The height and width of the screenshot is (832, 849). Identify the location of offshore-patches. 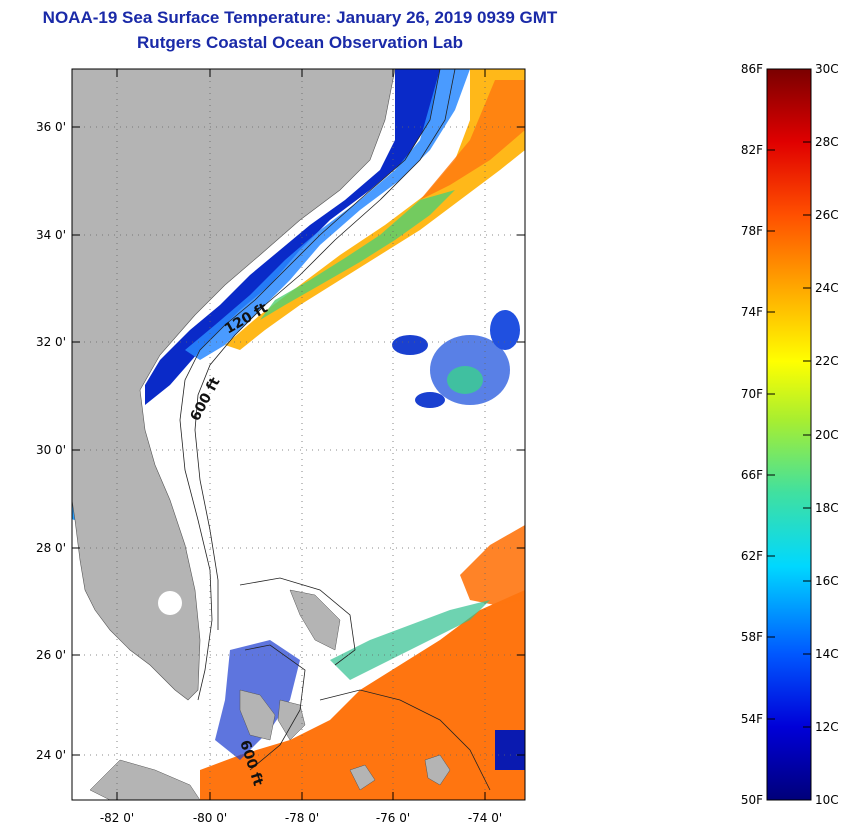
(296, 415).